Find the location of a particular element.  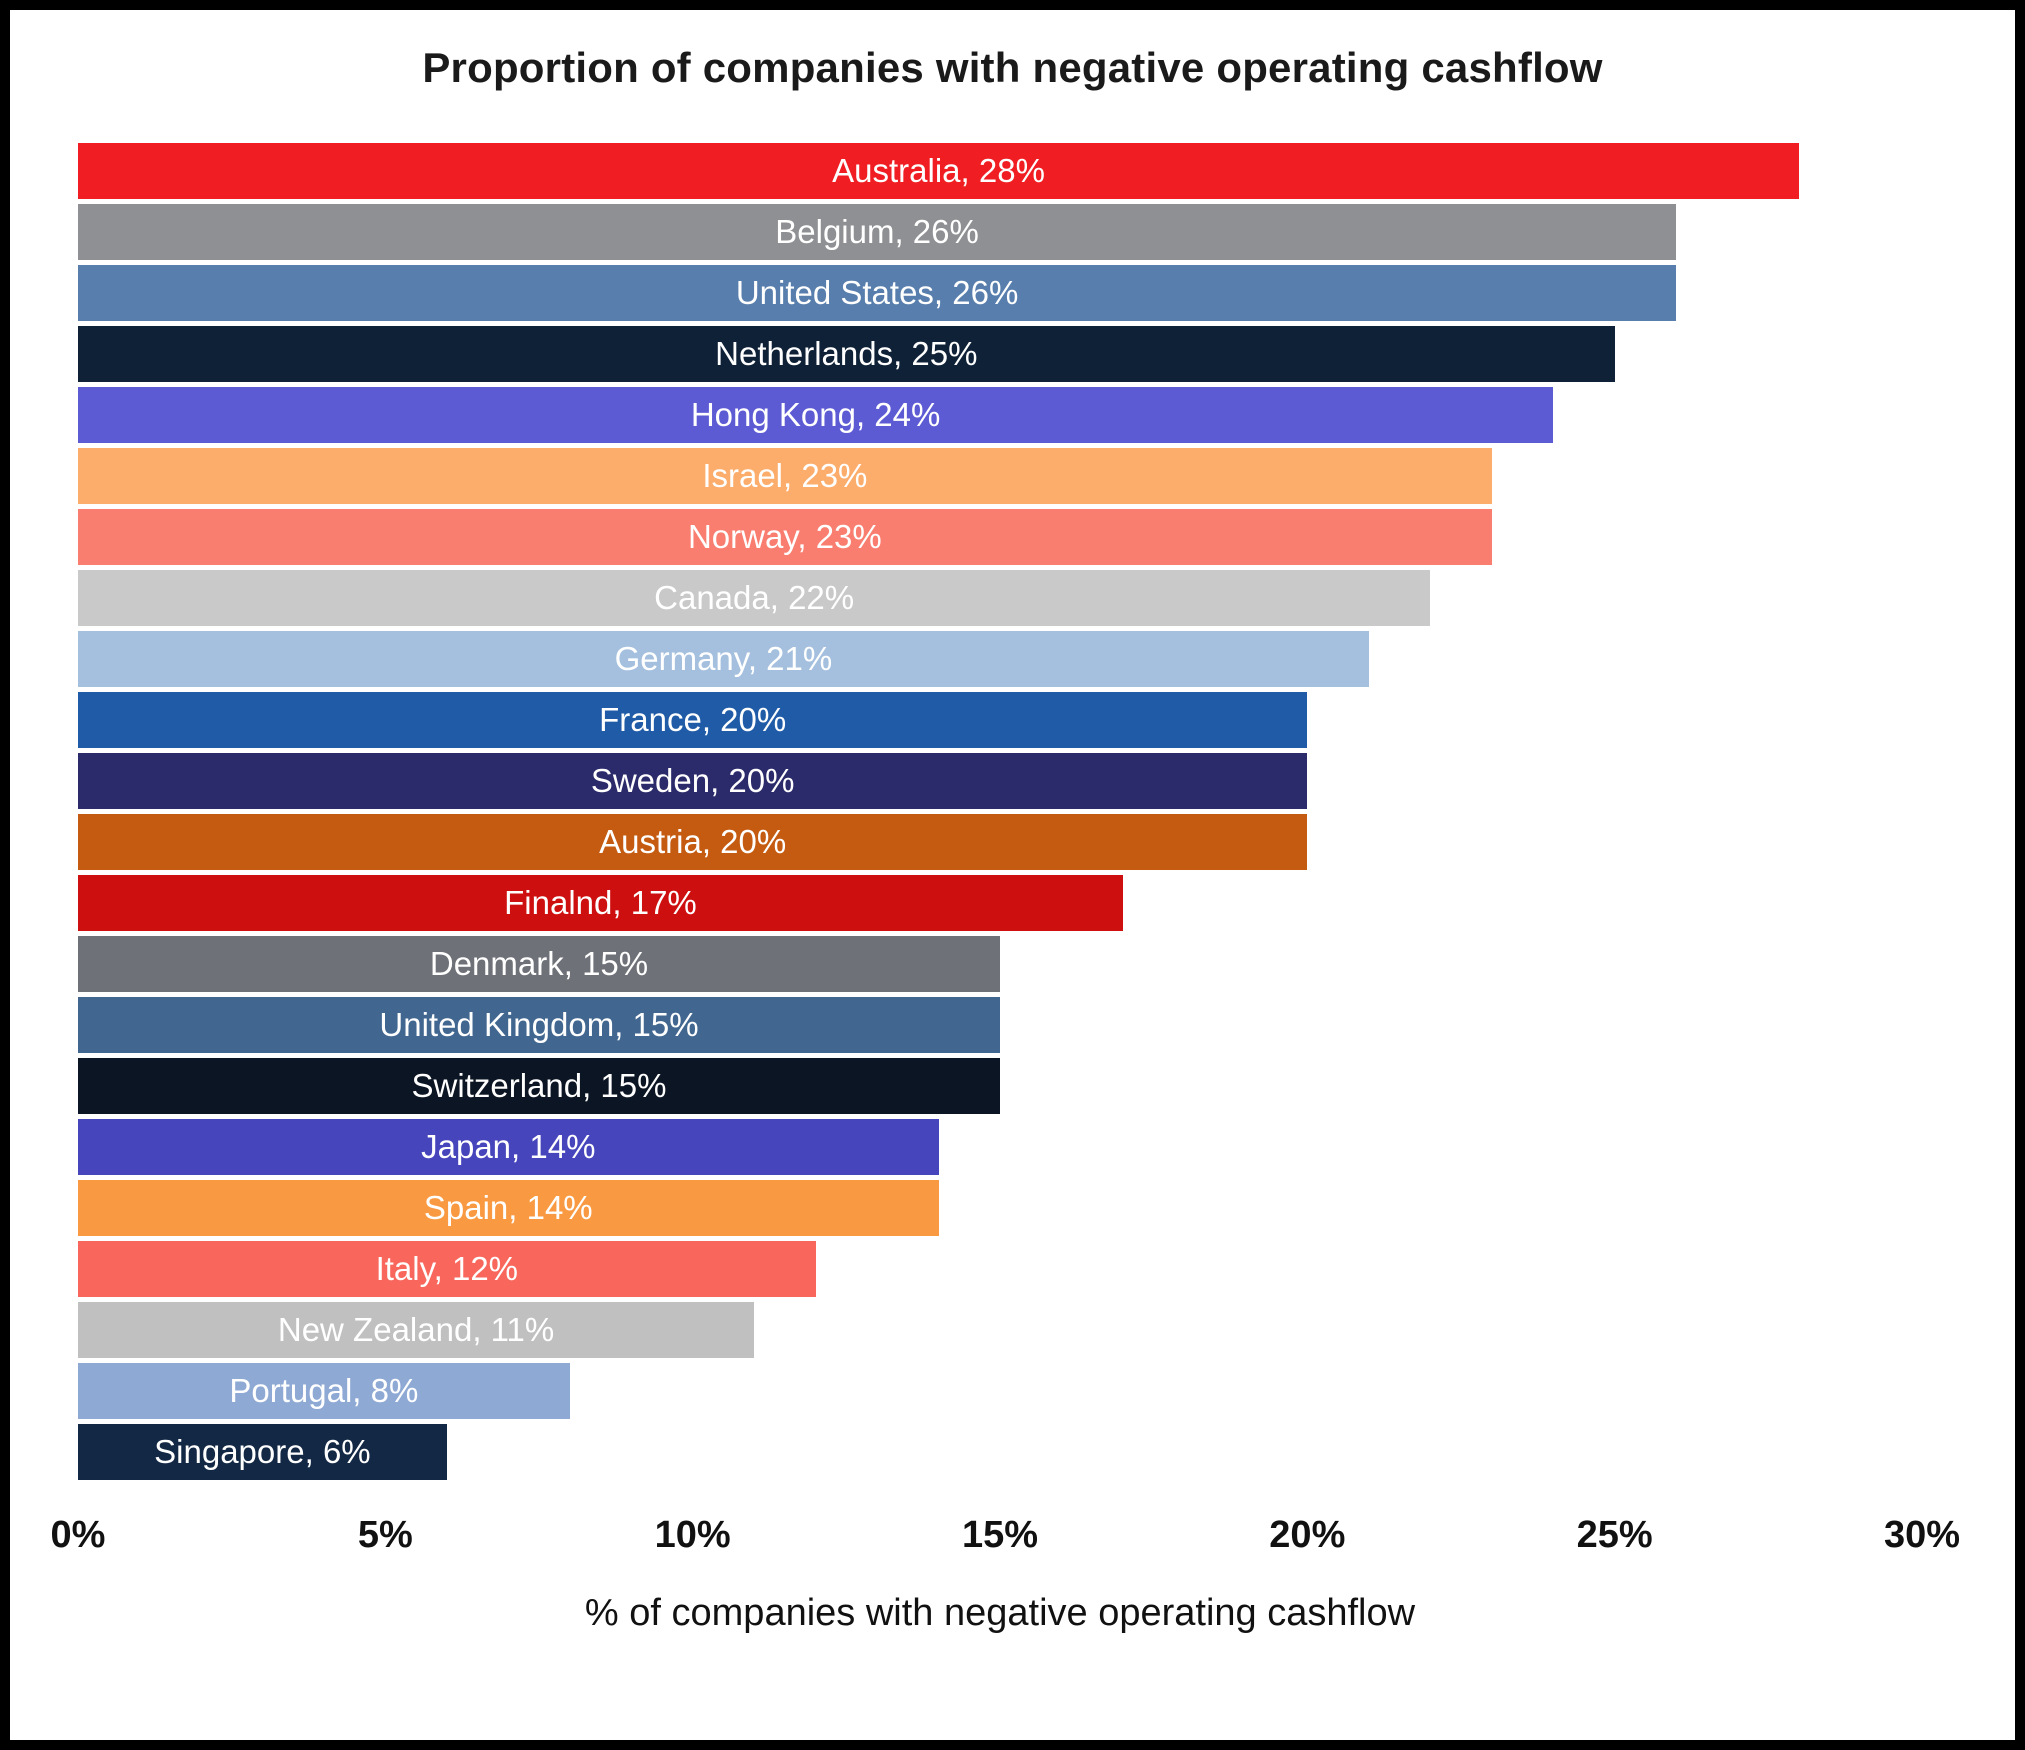

bar-label: Japan, 14% is located at coordinates (508, 1146).